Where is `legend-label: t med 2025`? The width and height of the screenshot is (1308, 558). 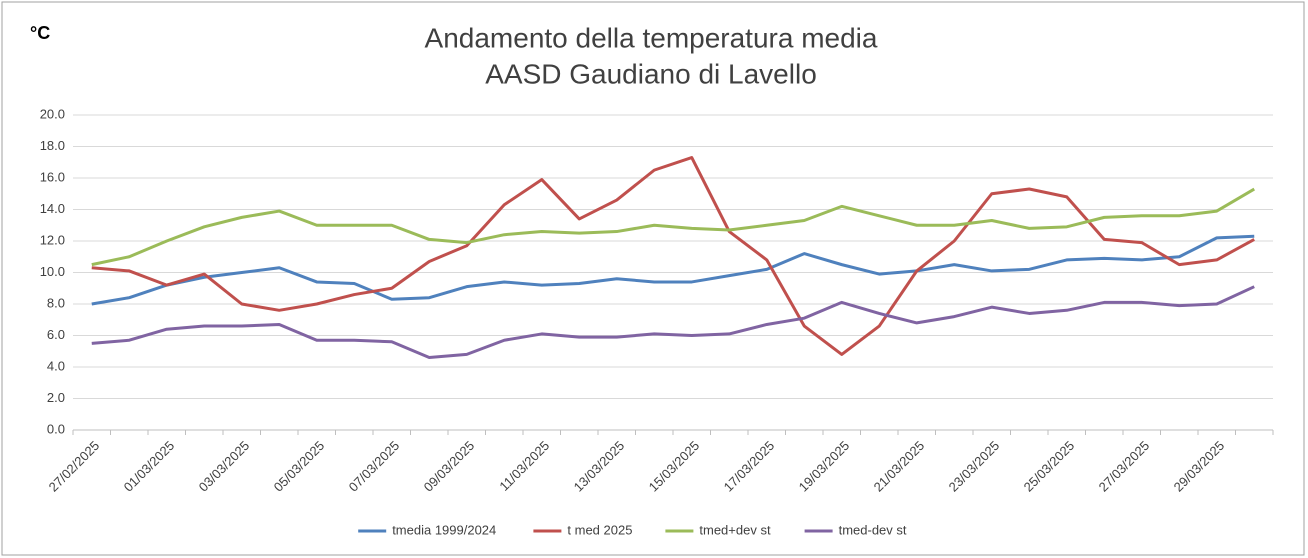
legend-label: t med 2025 is located at coordinates (599, 529).